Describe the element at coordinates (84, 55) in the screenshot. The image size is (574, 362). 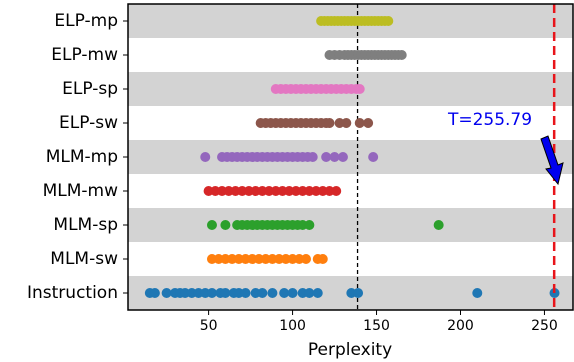
I see `y-tick-label: ELP-mw` at that location.